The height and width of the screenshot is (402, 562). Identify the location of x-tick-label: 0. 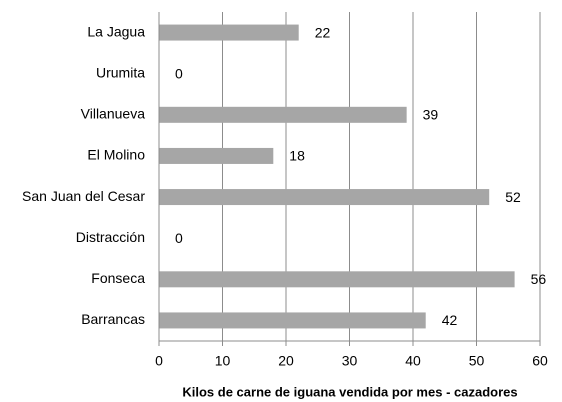
(159, 361).